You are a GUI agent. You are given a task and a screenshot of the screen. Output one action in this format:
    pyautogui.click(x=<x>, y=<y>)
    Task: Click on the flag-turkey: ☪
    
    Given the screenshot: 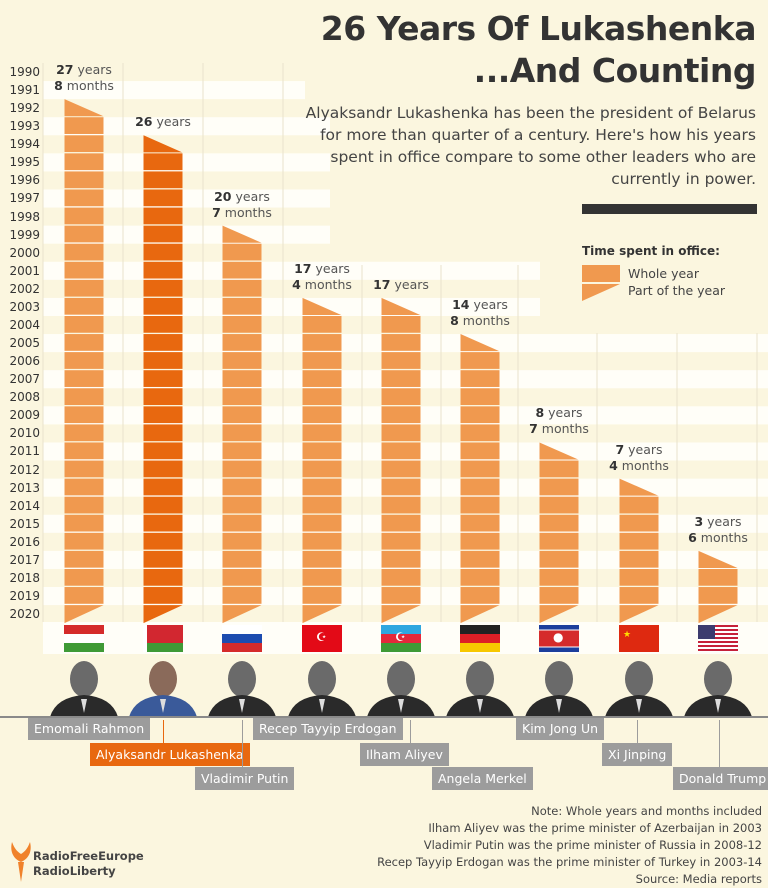 What is the action you would take?
    pyautogui.click(x=322, y=638)
    